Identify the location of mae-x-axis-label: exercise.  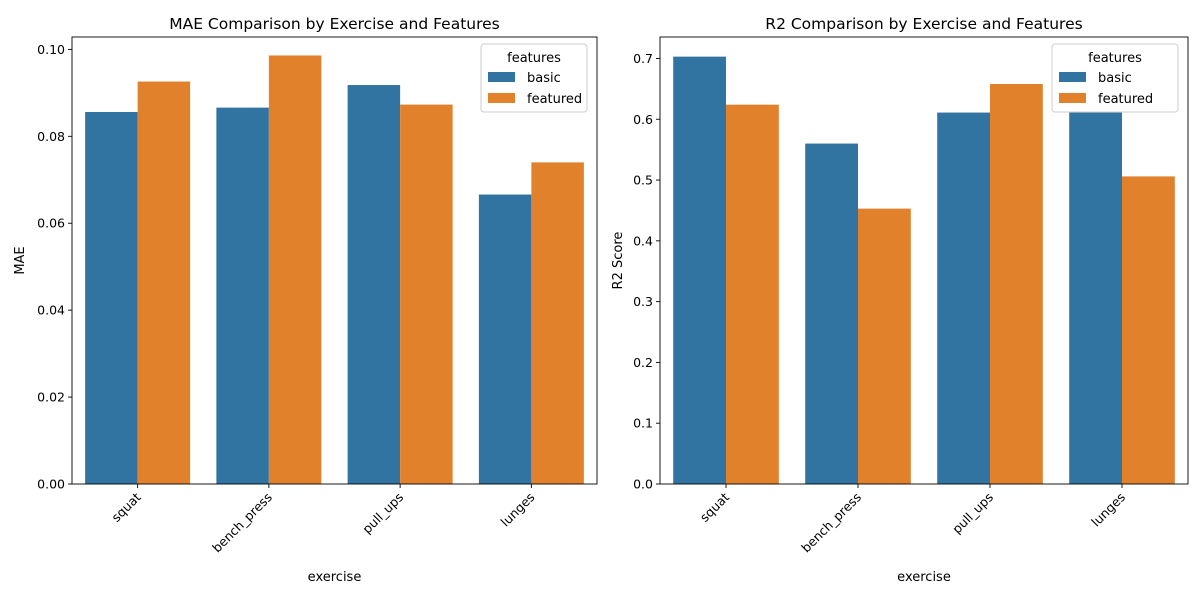
(335, 577).